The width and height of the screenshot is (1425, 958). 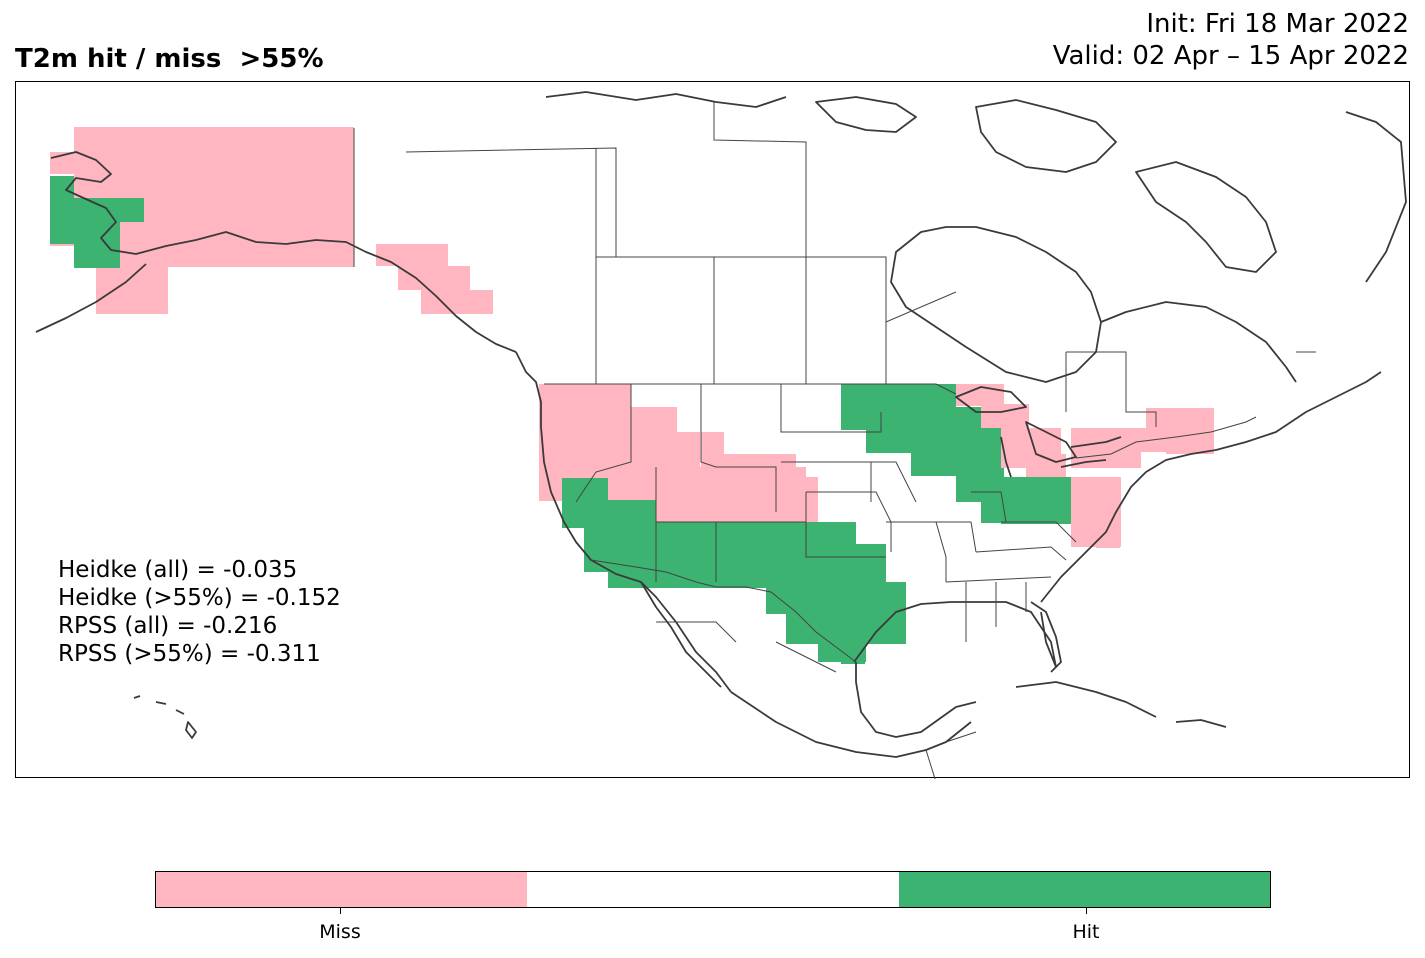 I want to click on colorbar, so click(x=713, y=889).